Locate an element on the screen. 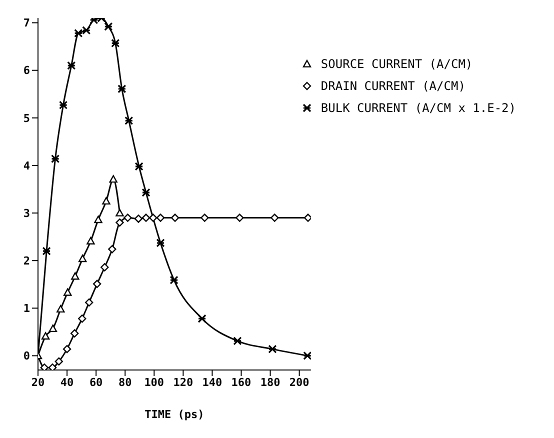  legend-label: SOURCE CURRENT (A/CM) is located at coordinates (396, 64).